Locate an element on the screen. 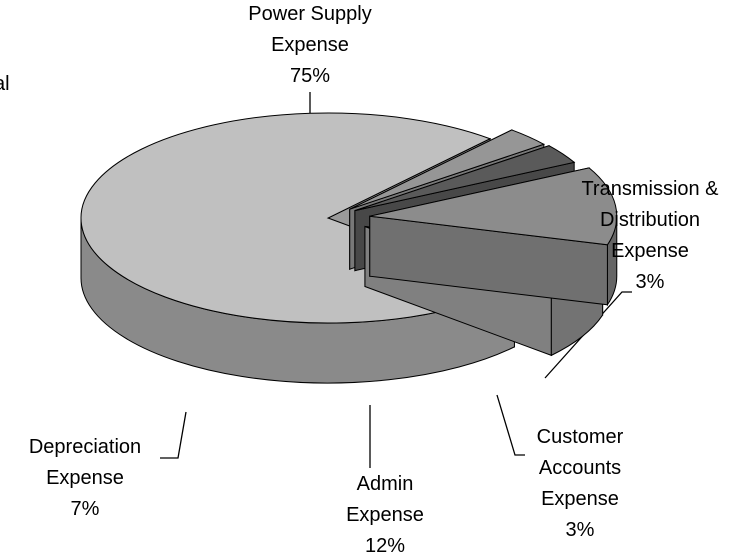 The height and width of the screenshot is (557, 754). slice is located at coordinates (493, 237).